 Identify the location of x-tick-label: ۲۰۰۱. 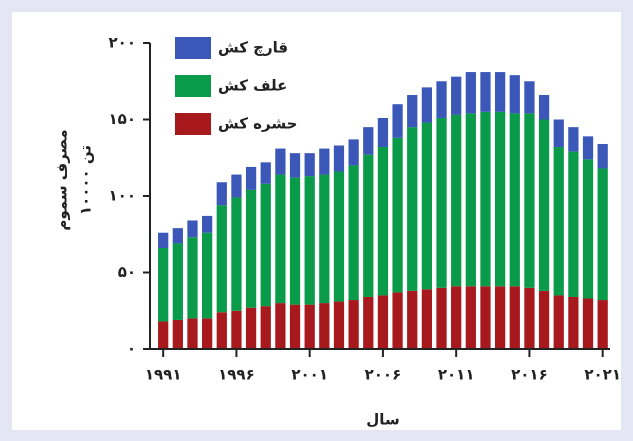
(309, 375).